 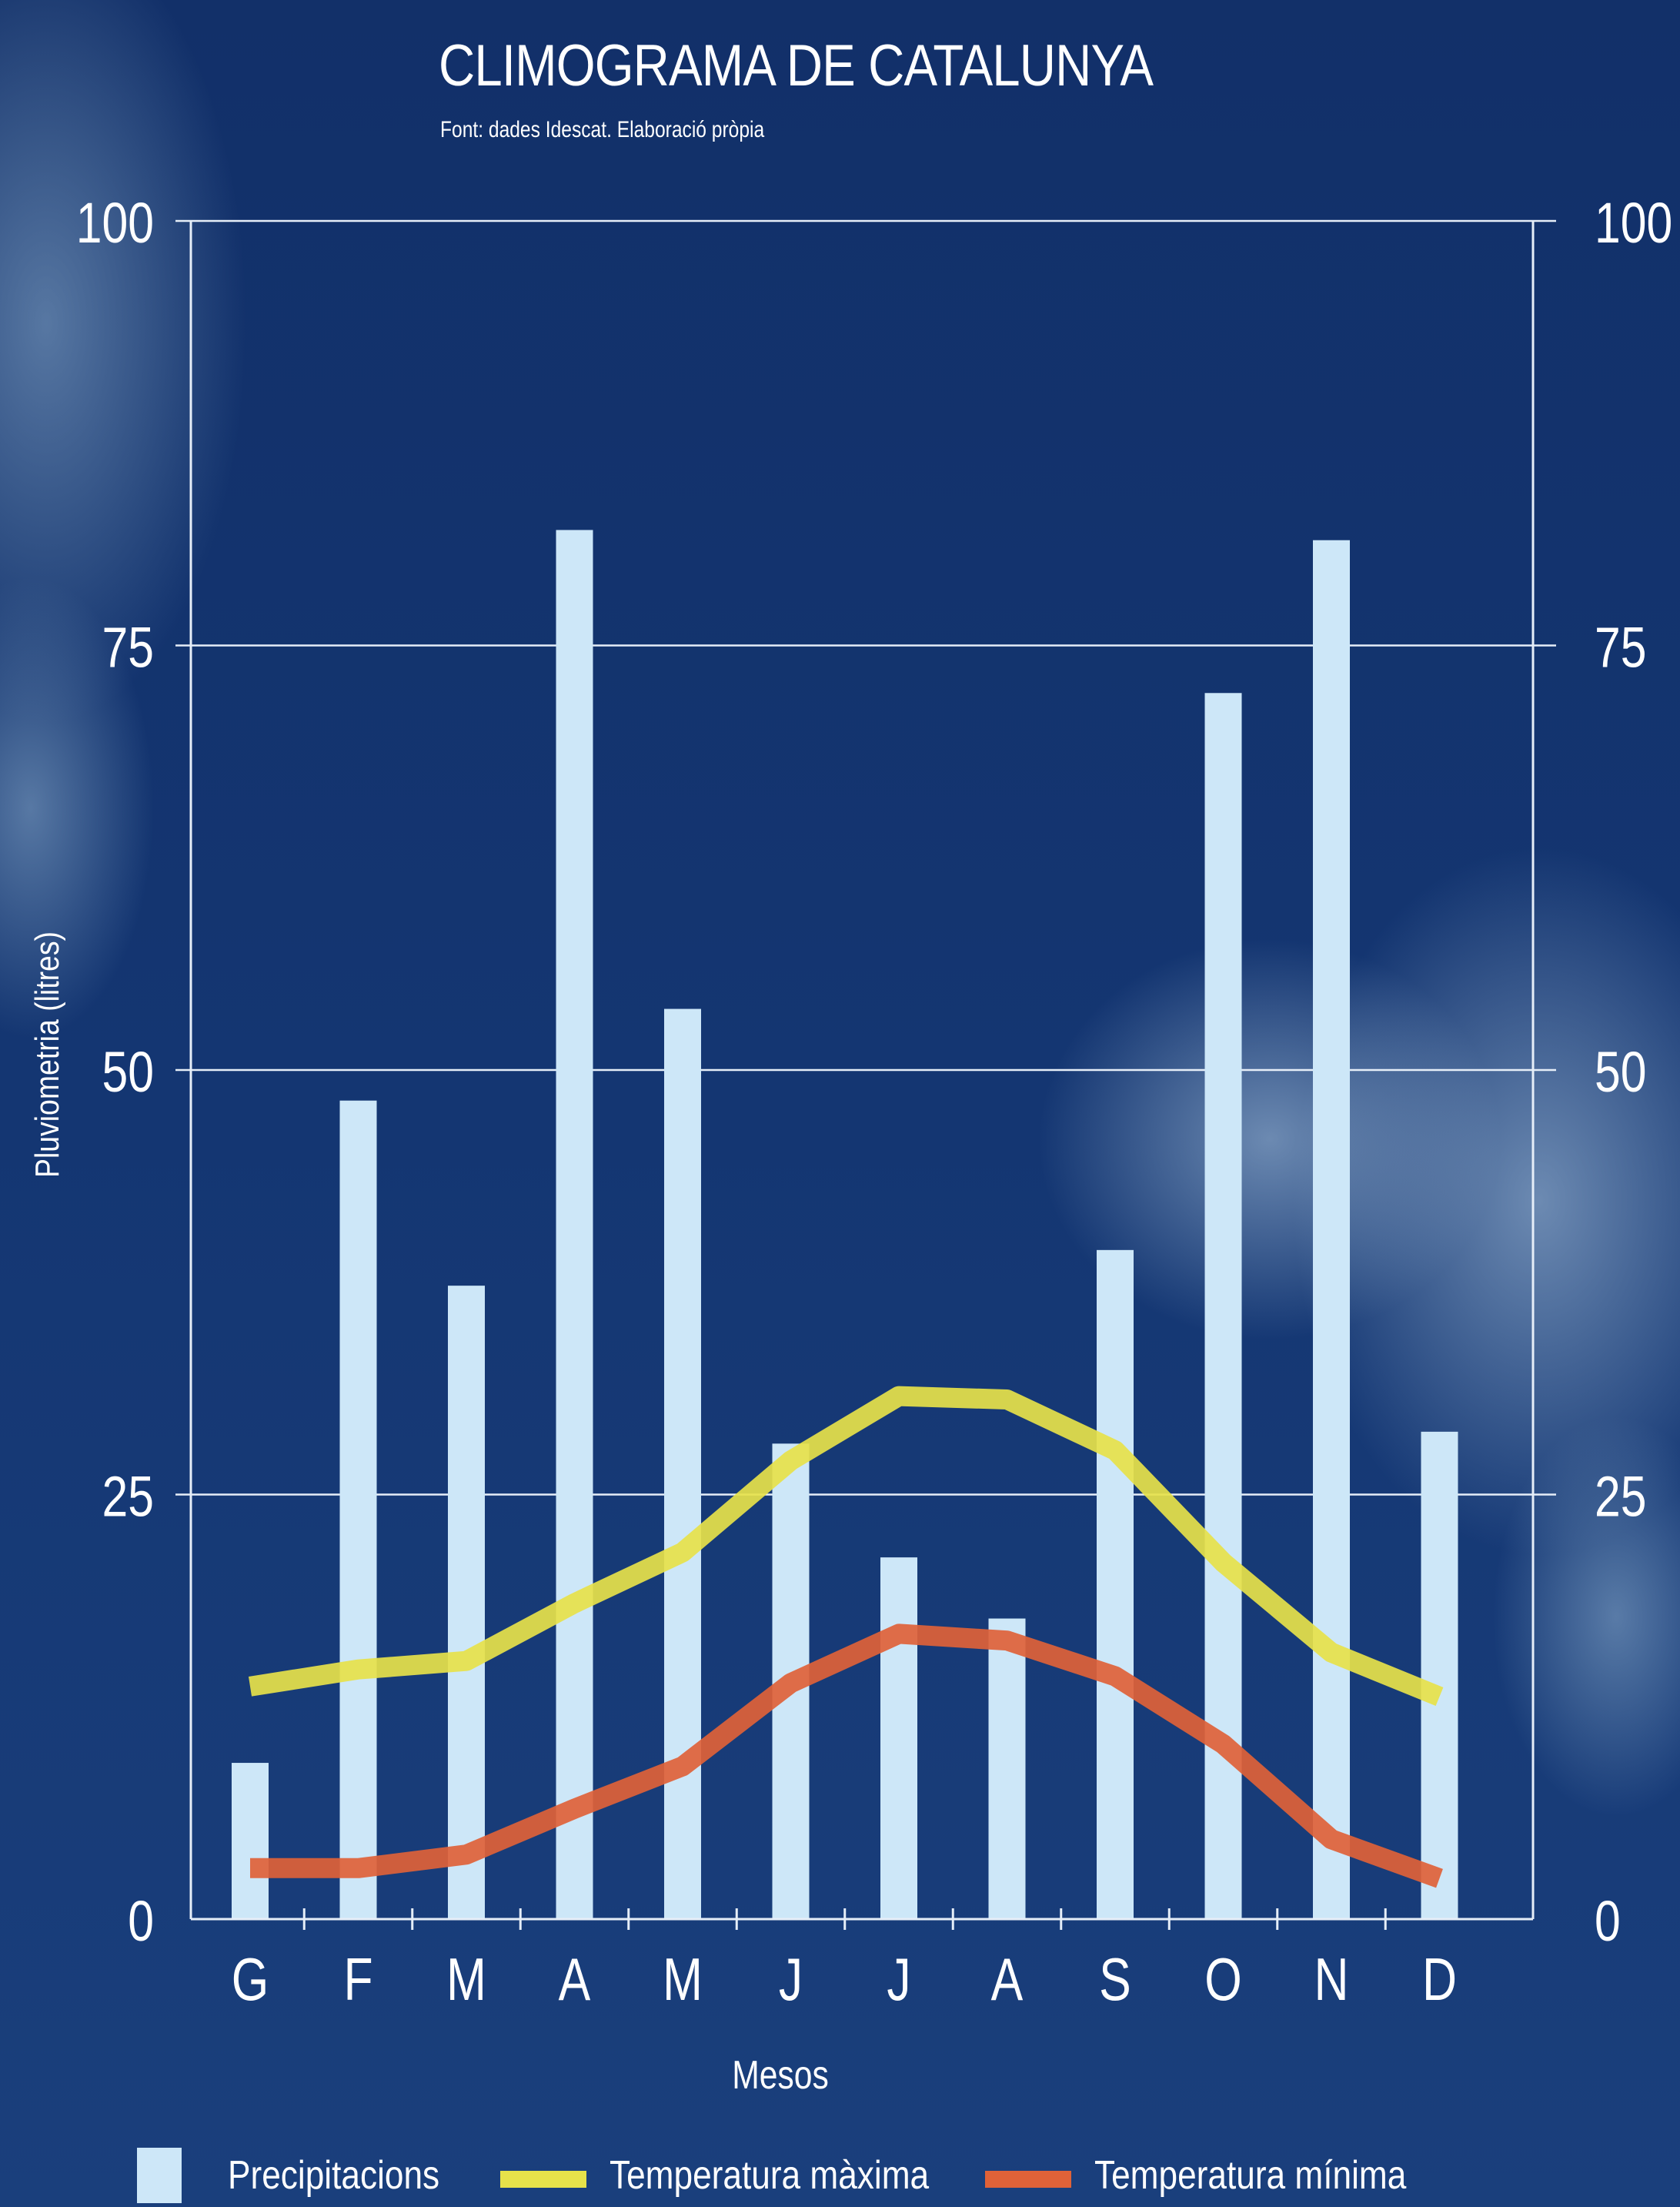 I want to click on y-tick-label-right: 100, so click(x=1634, y=223).